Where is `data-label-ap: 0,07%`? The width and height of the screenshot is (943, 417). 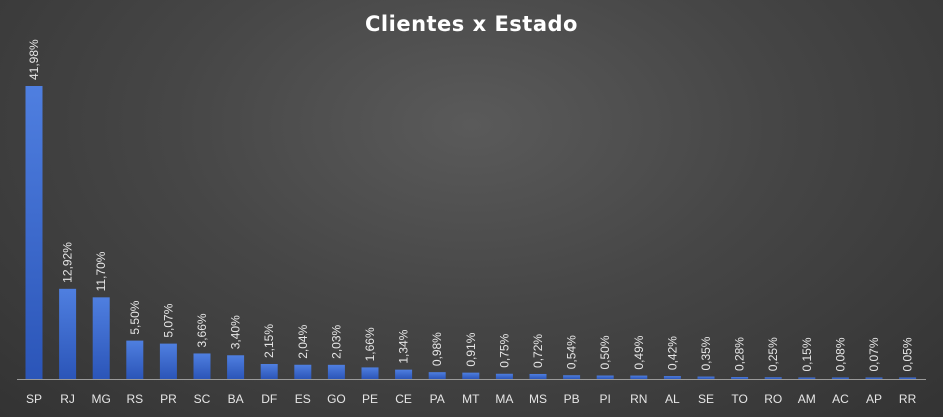
data-label-ap: 0,07% is located at coordinates (874, 354).